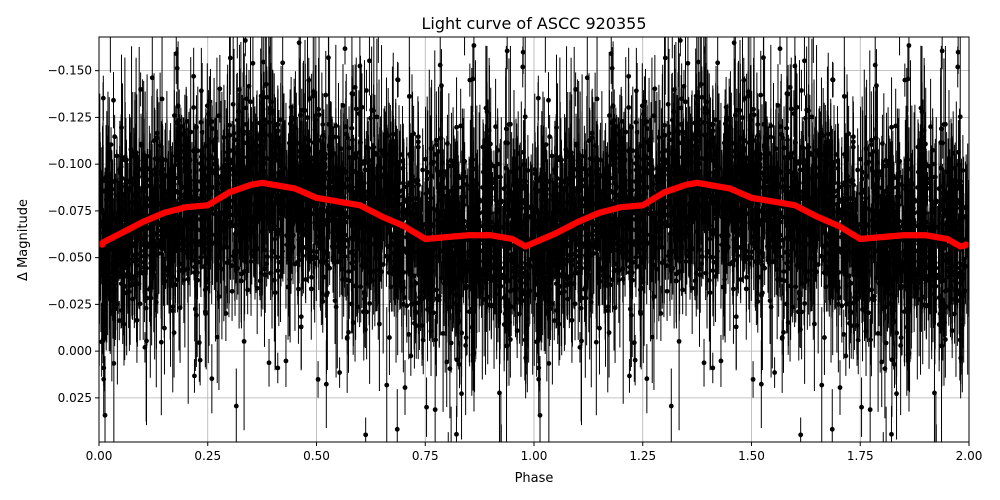  I want to click on chart-title: Light curve of ASCC 920355, so click(533, 23).